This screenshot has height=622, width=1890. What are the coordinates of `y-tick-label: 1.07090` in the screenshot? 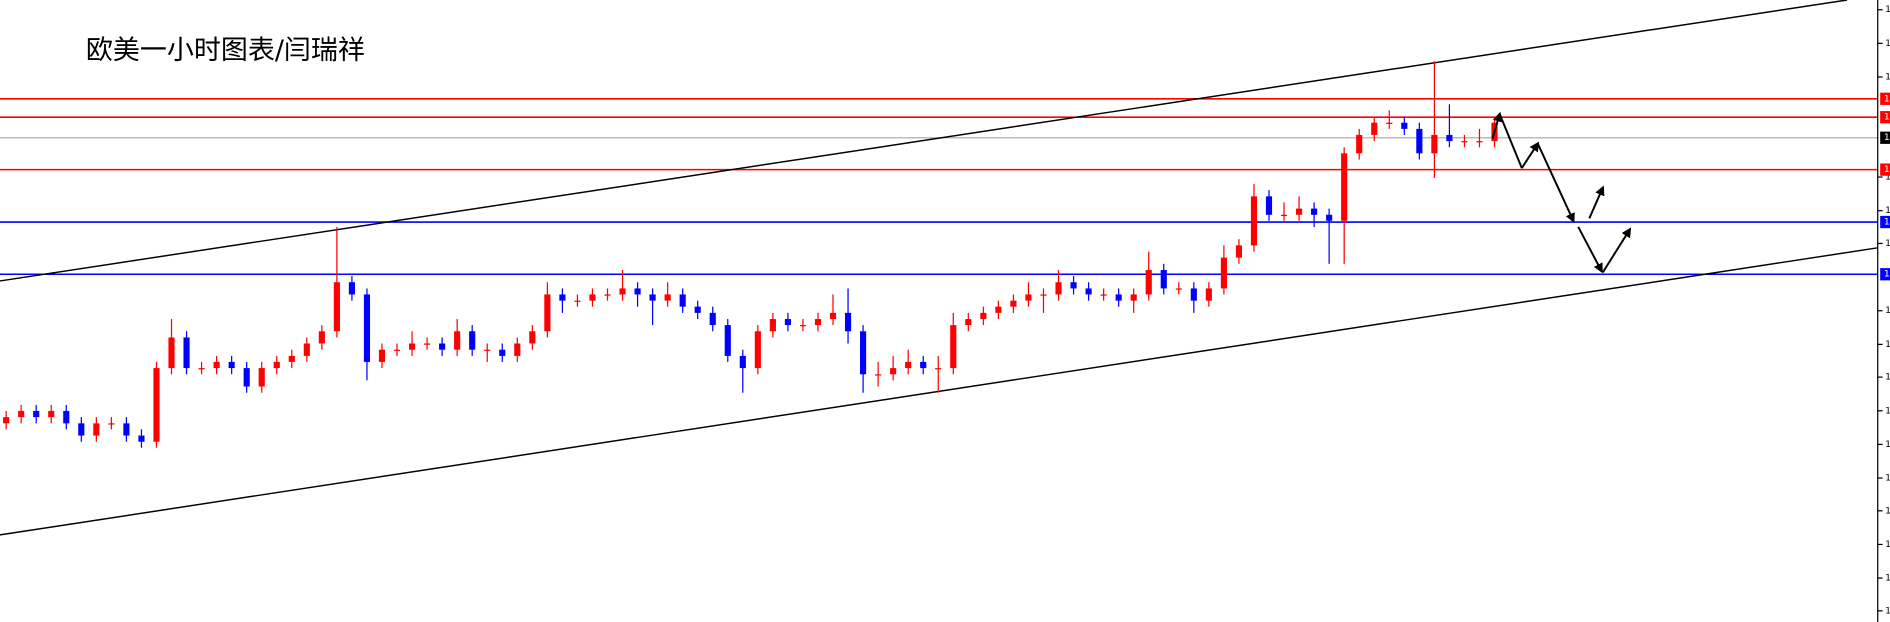 It's located at (1887, 544).